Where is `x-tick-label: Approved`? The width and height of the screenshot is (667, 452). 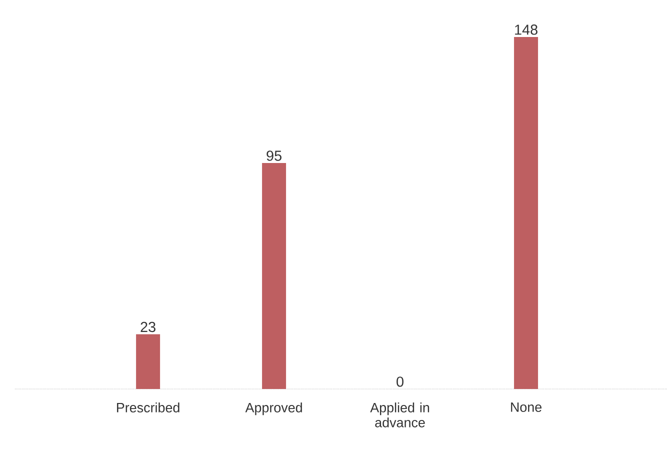
x-tick-label: Approved is located at coordinates (273, 409).